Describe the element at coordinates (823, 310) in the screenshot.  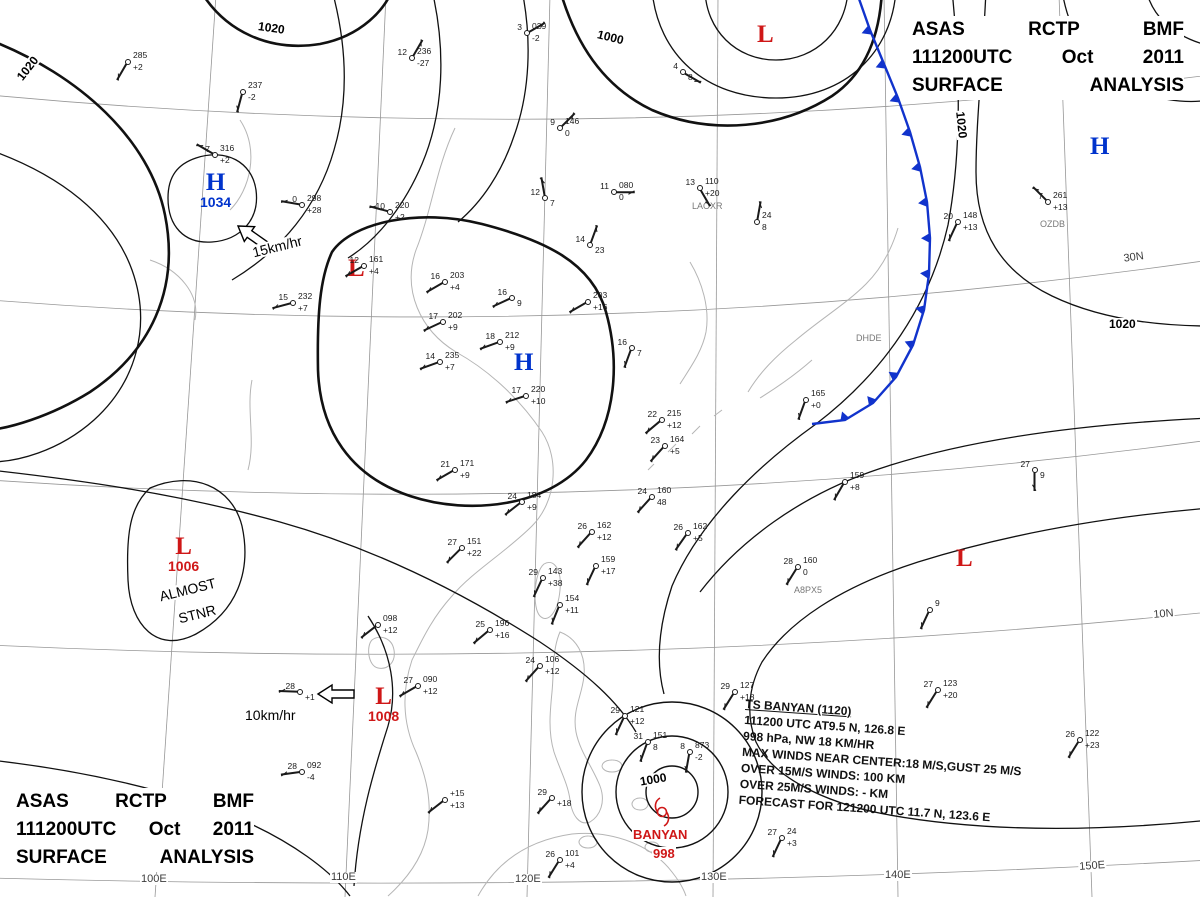
I see `coast-japan` at that location.